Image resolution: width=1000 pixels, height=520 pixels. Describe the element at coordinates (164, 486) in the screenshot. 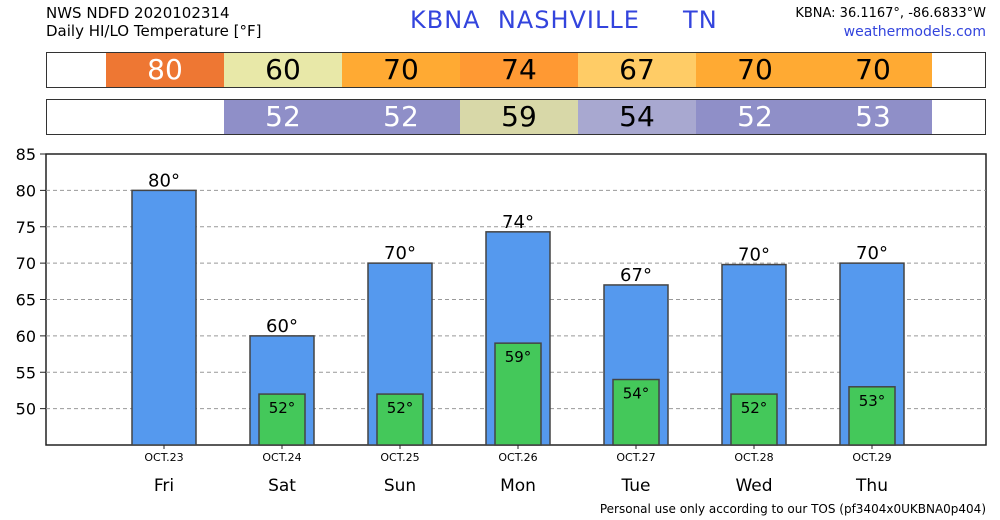

I see `x-day-label: Fri` at that location.